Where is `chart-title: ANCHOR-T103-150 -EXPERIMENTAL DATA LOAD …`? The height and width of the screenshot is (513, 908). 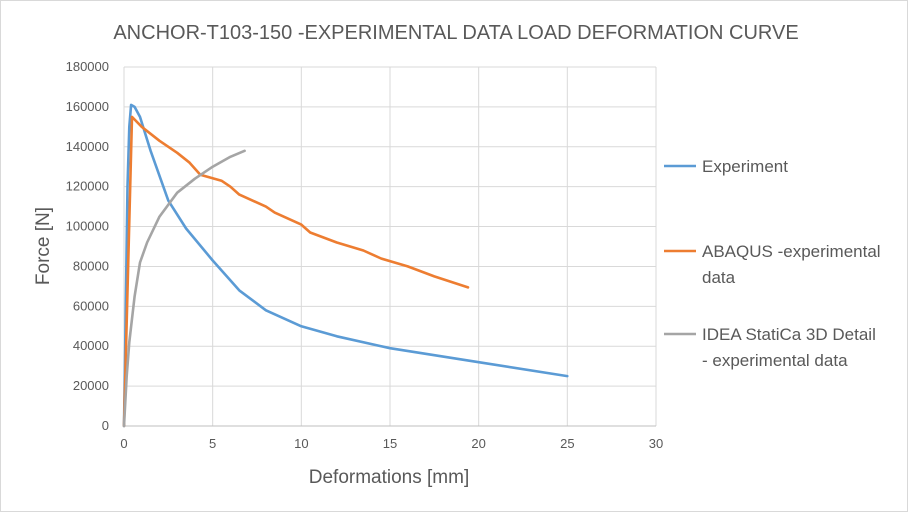
chart-title: ANCHOR-T103-150 -EXPERIMENTAL DATA LOAD … is located at coordinates (455, 33).